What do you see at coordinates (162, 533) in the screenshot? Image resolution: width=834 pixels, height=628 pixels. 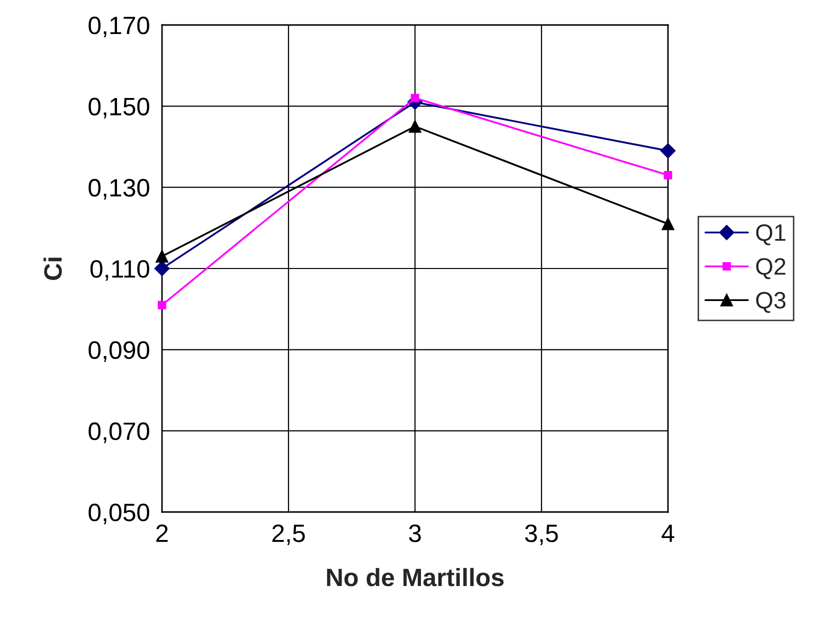 I see `x-tick-label: 2` at bounding box center [162, 533].